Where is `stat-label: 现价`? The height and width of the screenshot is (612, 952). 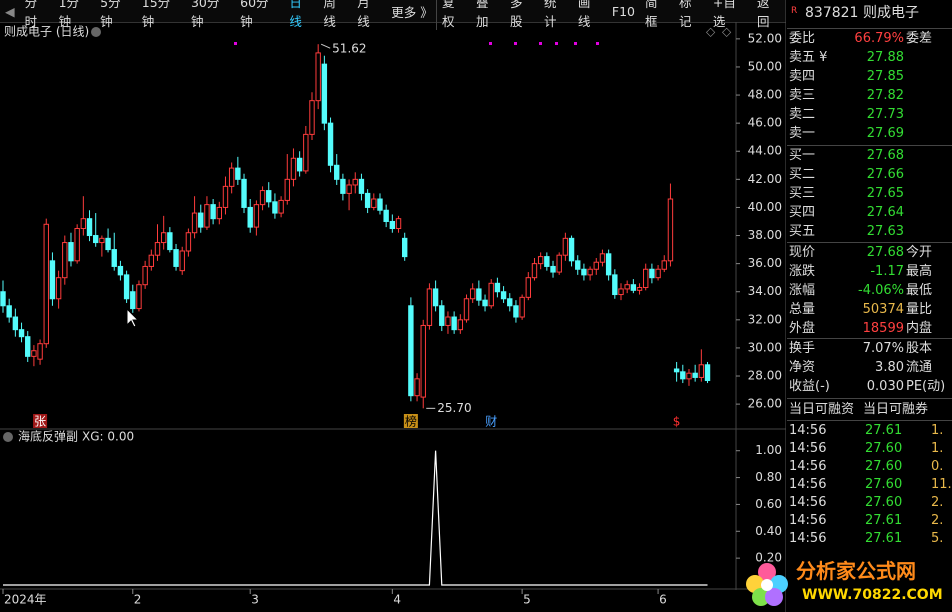 stat-label: 现价 is located at coordinates (802, 252).